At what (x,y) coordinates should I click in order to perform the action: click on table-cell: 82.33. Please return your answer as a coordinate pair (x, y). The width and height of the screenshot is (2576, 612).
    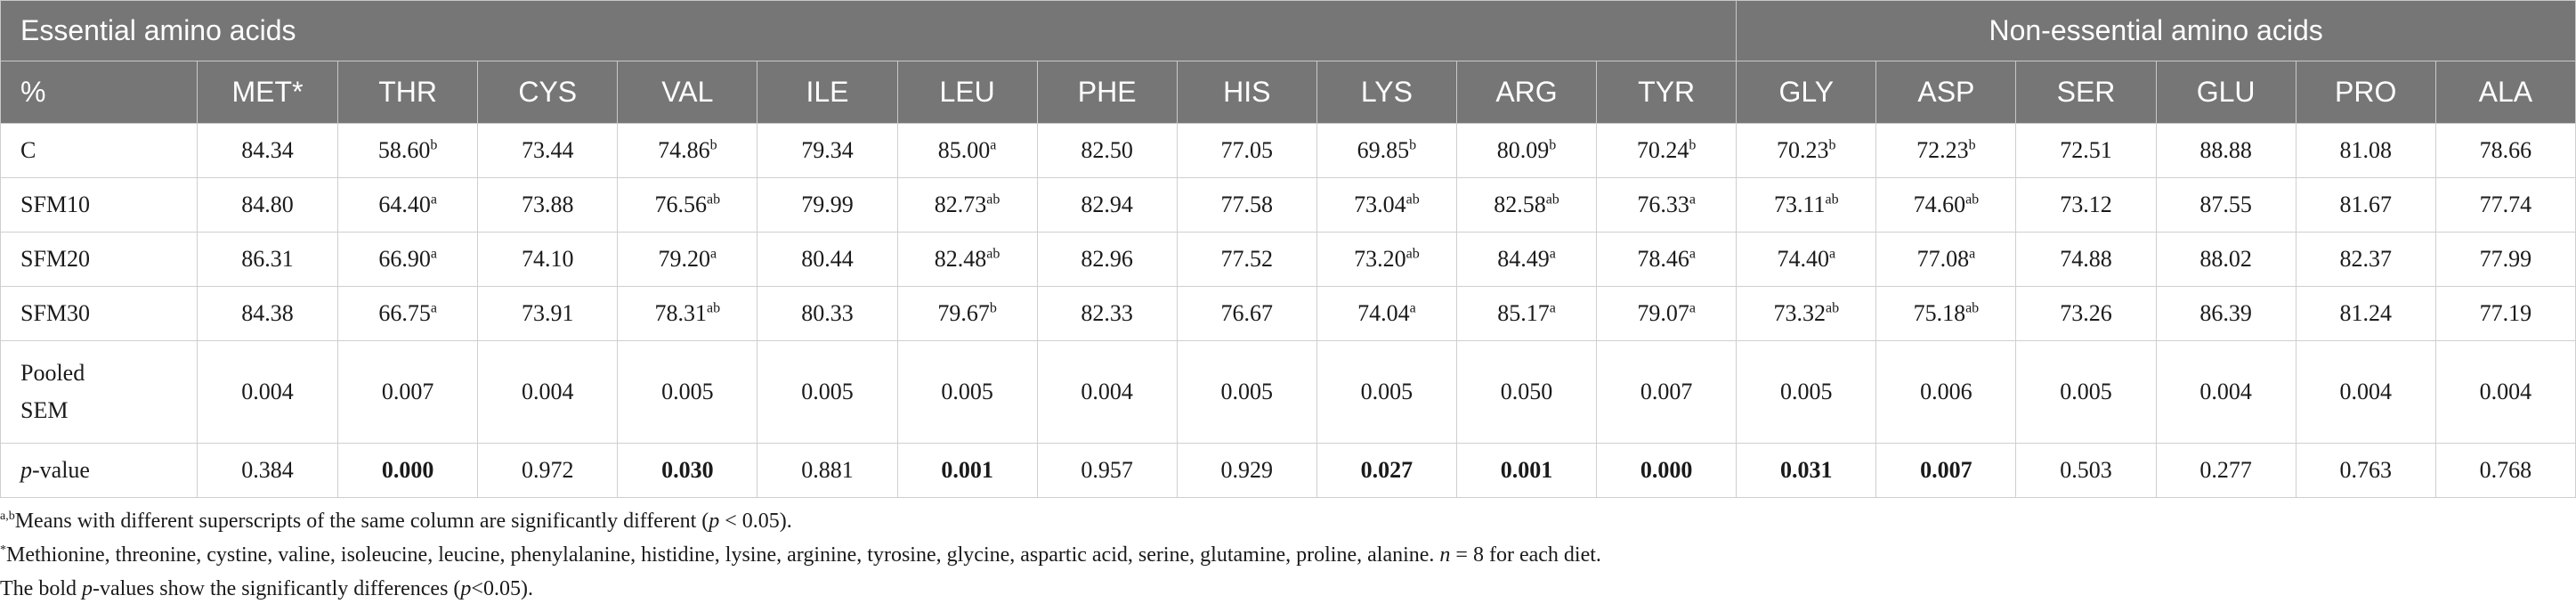
    Looking at the image, I should click on (1107, 313).